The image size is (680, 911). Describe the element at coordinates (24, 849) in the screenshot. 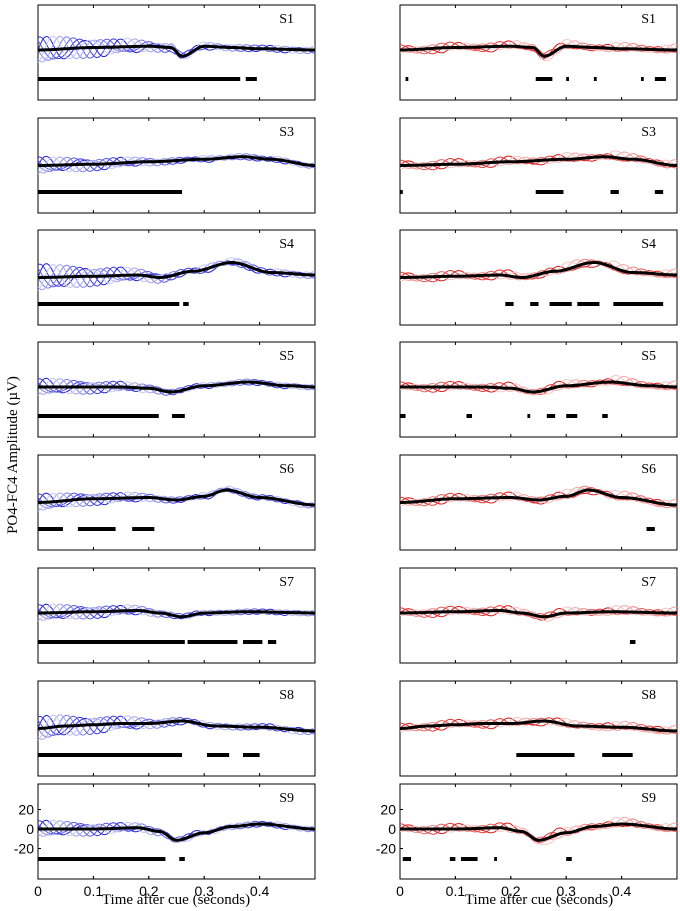

I see `y-tick-label: -20` at that location.